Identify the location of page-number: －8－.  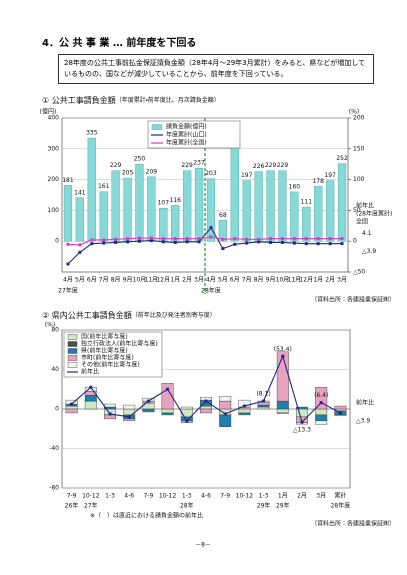
(203, 545).